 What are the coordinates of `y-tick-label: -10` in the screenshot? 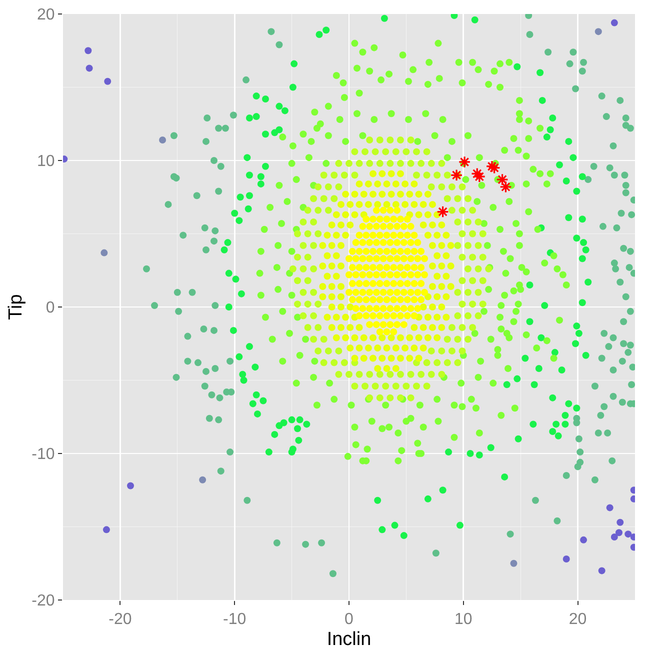 It's located at (43, 455).